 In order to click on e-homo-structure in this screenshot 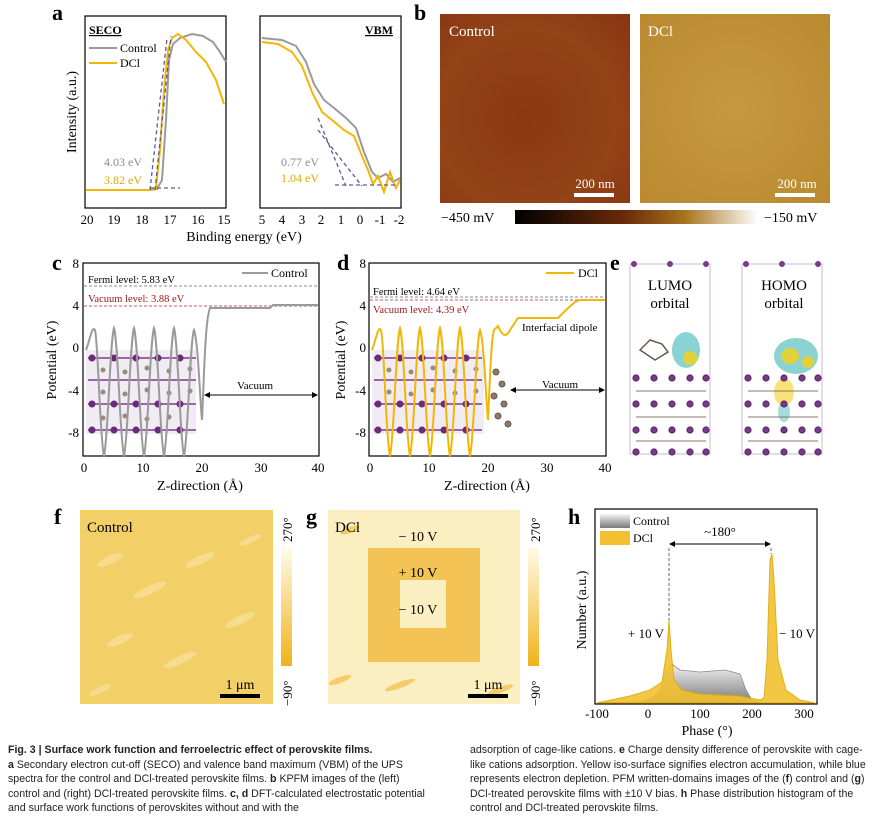, I will do `click(782, 358)`.